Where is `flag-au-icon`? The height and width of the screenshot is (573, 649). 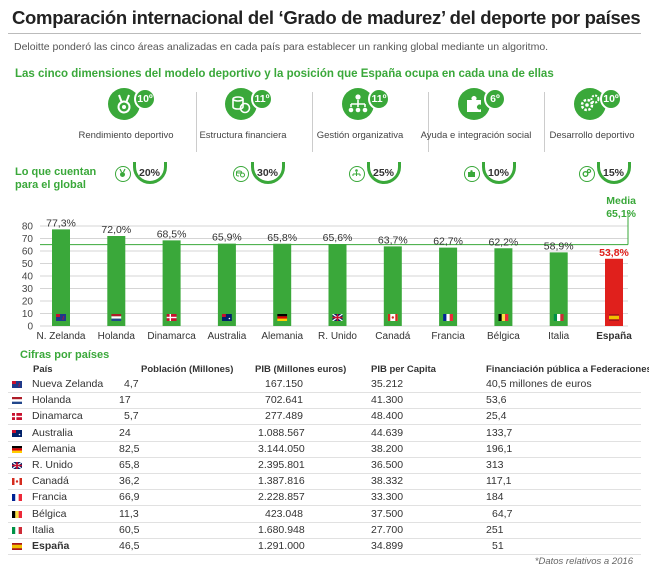
flag-au-icon is located at coordinates (17, 433).